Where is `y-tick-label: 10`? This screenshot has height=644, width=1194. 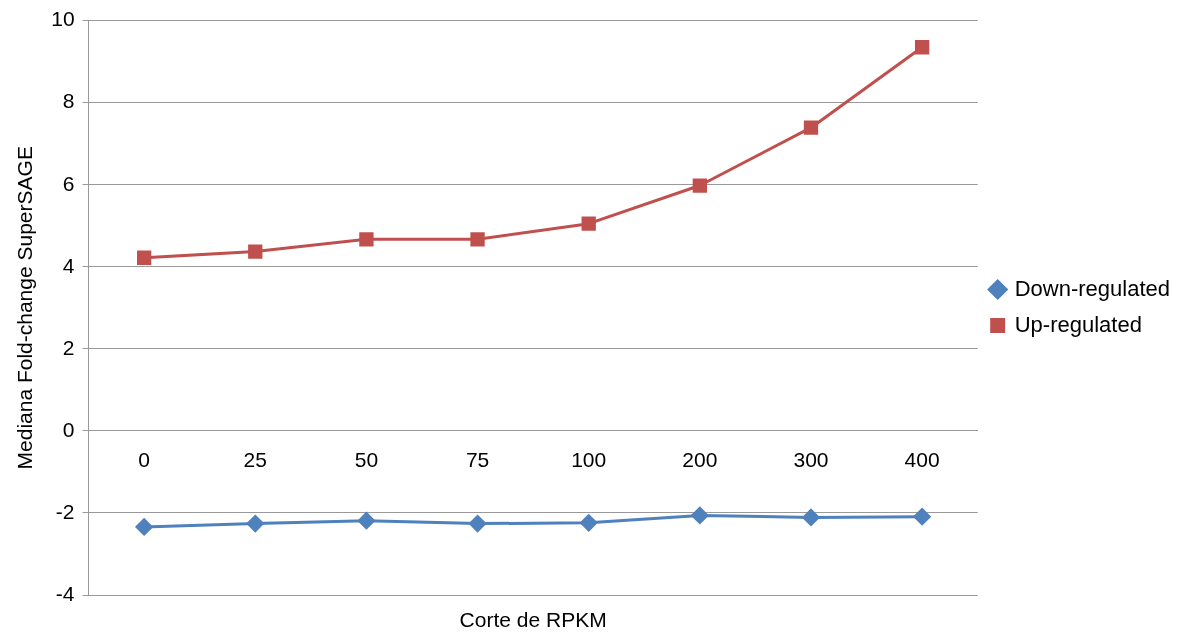 y-tick-label: 10 is located at coordinates (63, 19).